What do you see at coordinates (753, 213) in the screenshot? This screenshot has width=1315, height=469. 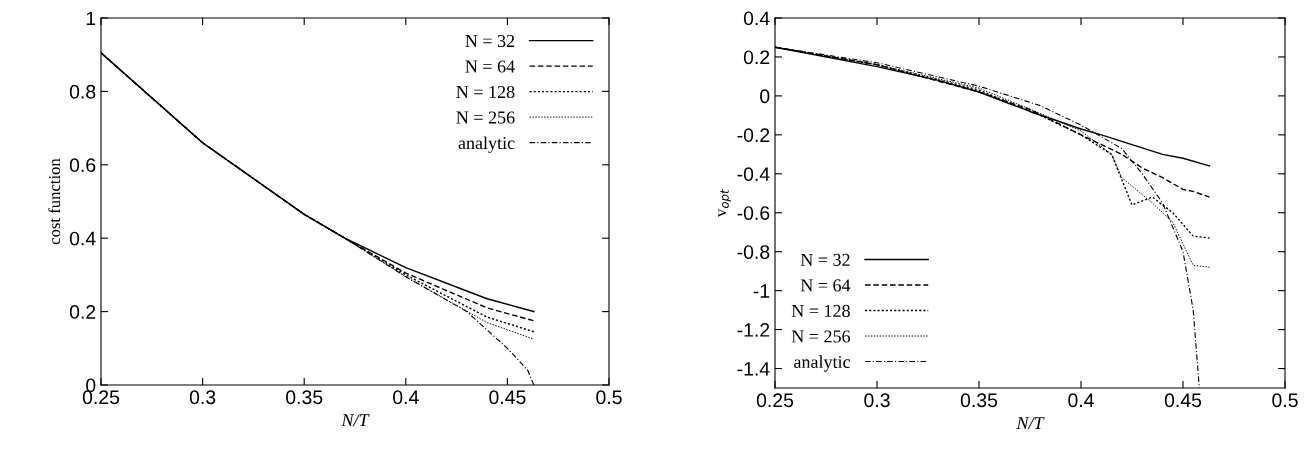 I see `y-tick-label: -0.6` at bounding box center [753, 213].